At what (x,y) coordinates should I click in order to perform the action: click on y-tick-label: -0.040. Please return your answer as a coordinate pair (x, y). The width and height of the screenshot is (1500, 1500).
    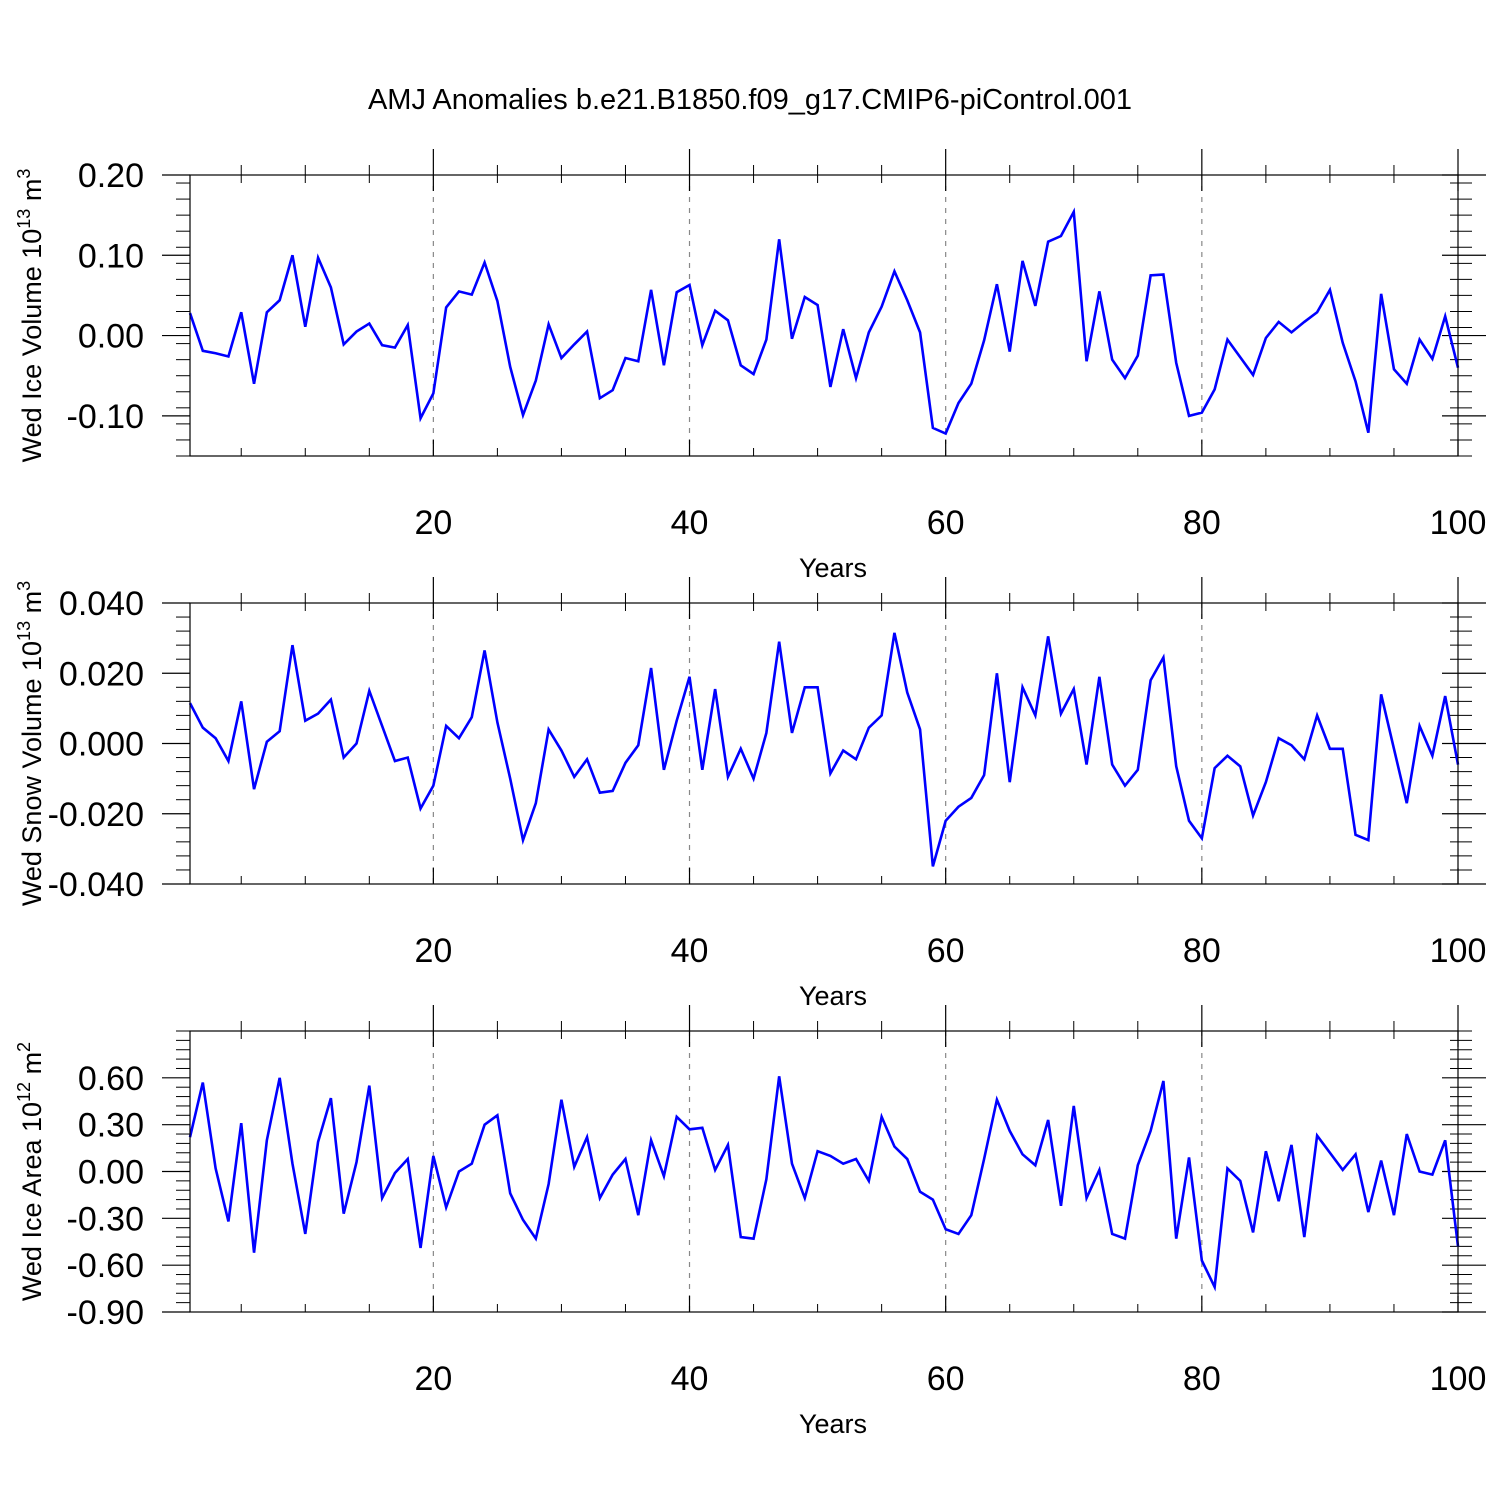
    Looking at the image, I should click on (96, 885).